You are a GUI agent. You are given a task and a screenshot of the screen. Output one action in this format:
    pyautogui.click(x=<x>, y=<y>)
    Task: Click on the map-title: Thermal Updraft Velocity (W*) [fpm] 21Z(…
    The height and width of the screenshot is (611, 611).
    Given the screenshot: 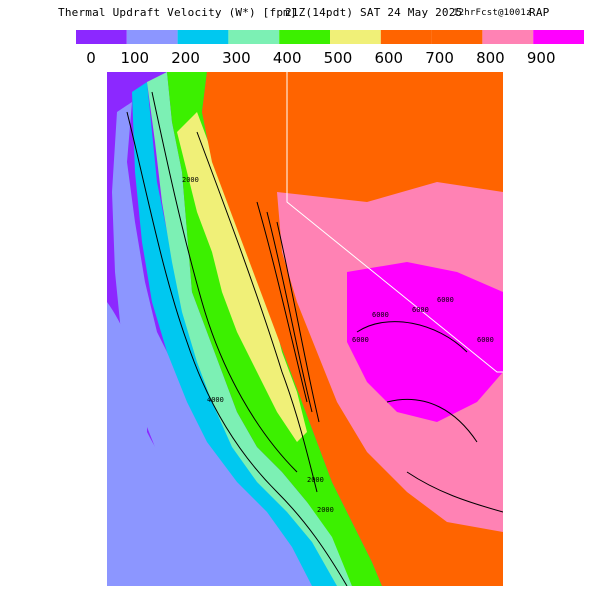 What is the action you would take?
    pyautogui.click(x=305, y=14)
    